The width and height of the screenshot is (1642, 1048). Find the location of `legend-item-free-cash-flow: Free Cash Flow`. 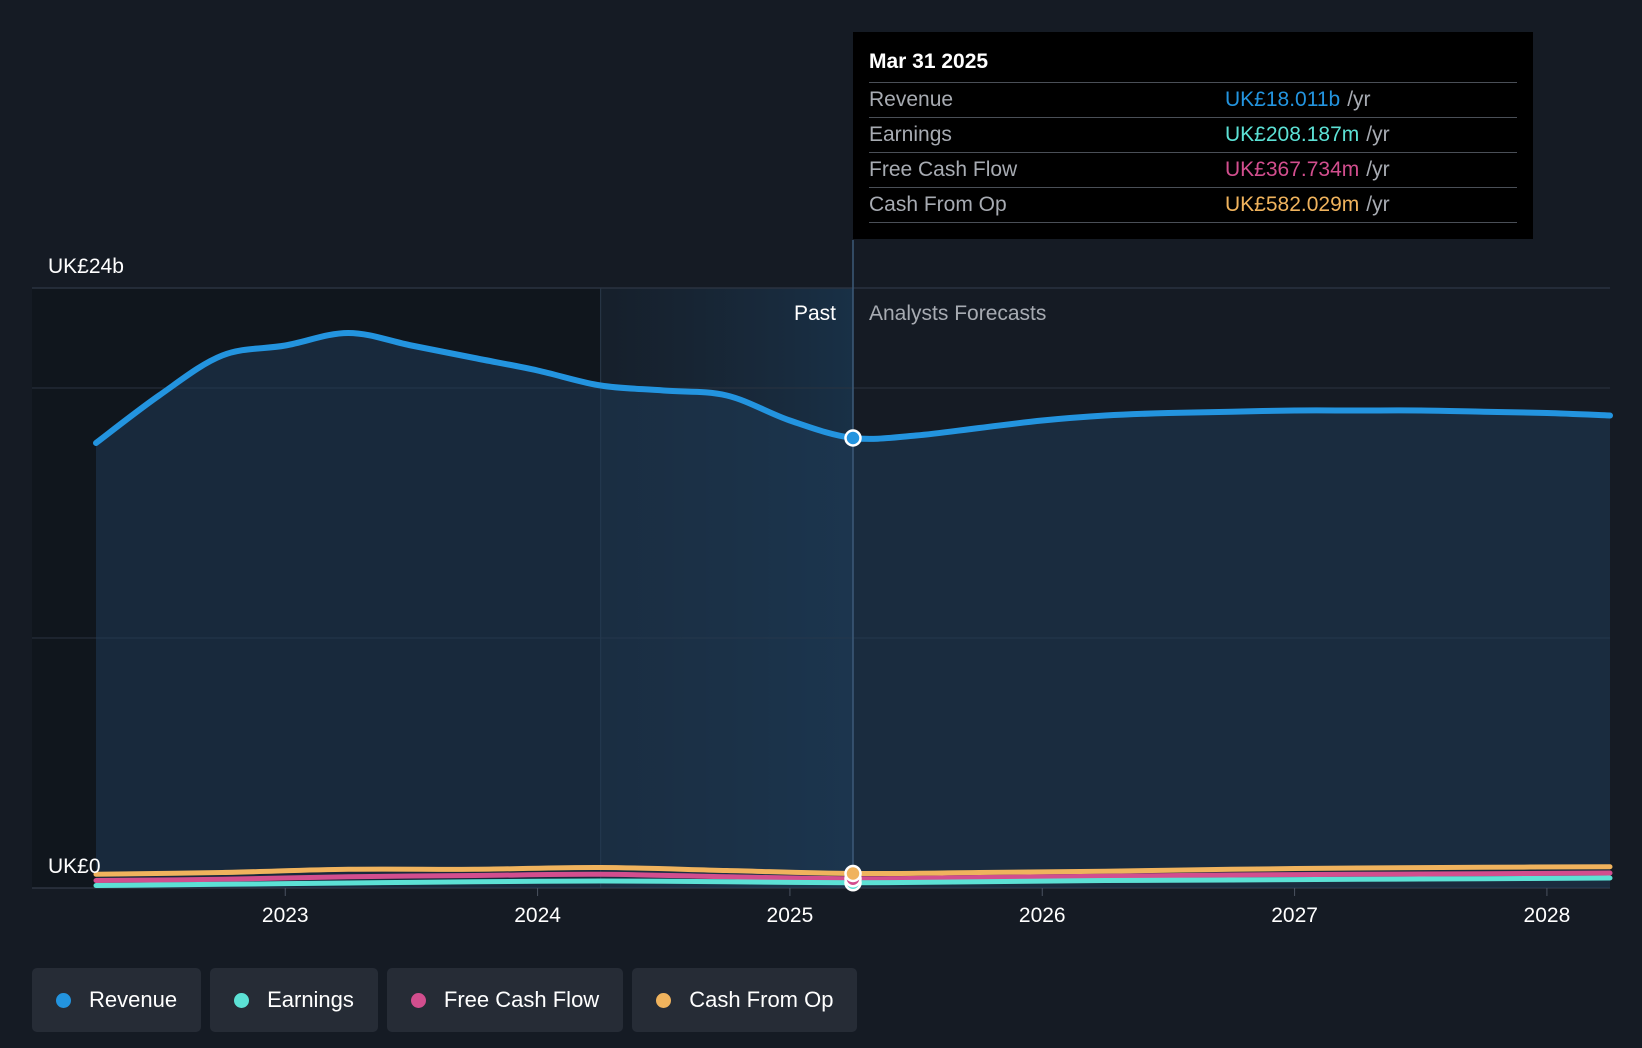

legend-item-free-cash-flow: Free Cash Flow is located at coordinates (505, 1000).